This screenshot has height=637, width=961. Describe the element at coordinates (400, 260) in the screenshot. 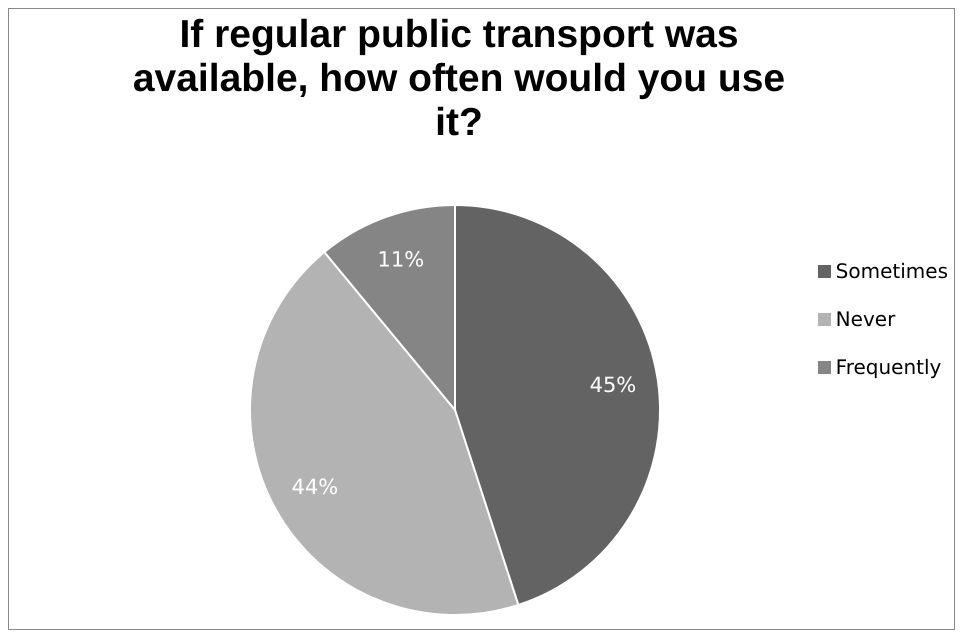

I see `data-label: 11%` at that location.